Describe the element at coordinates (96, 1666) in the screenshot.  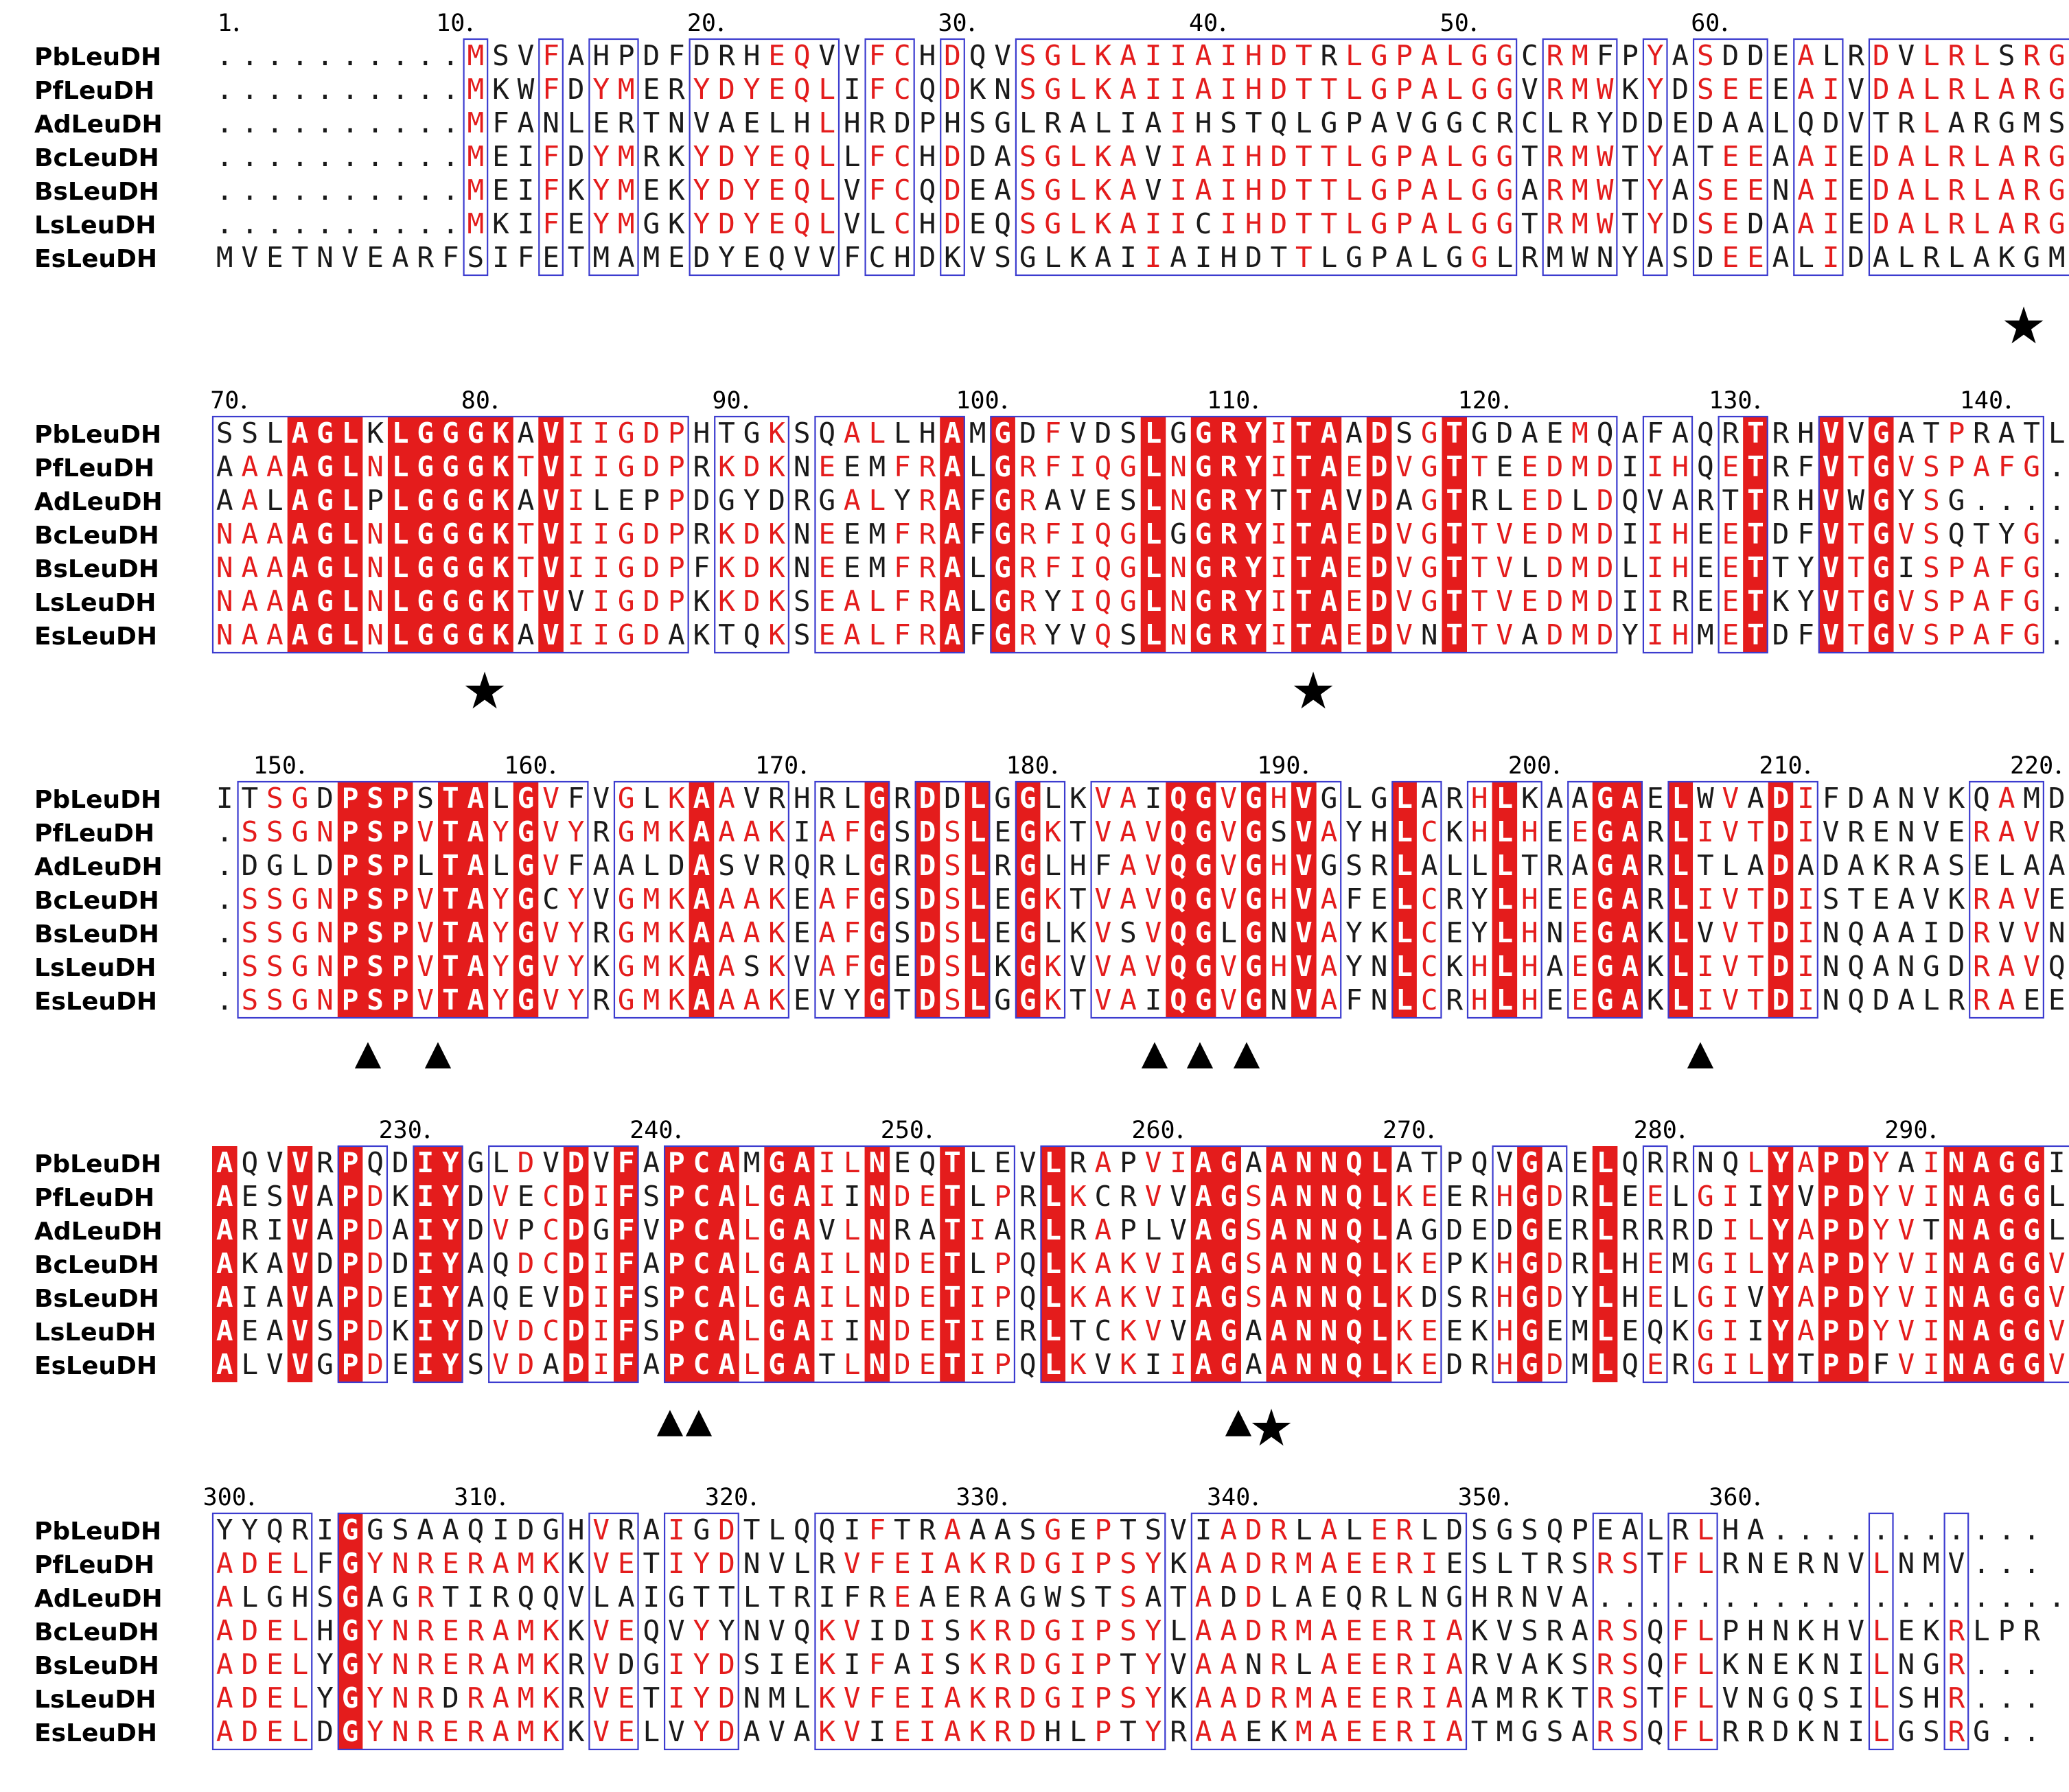
I see `sequence-name: BsLeuDH` at that location.